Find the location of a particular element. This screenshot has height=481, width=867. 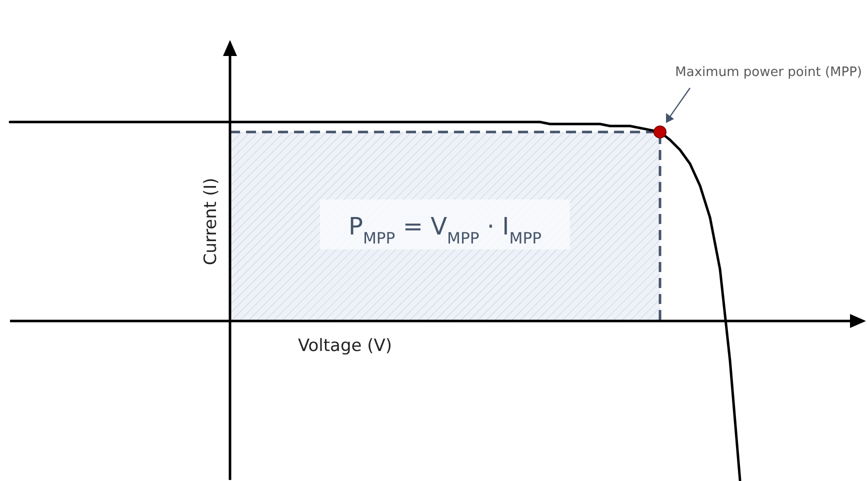

y-axis-title: Current (I) is located at coordinates (211, 222).